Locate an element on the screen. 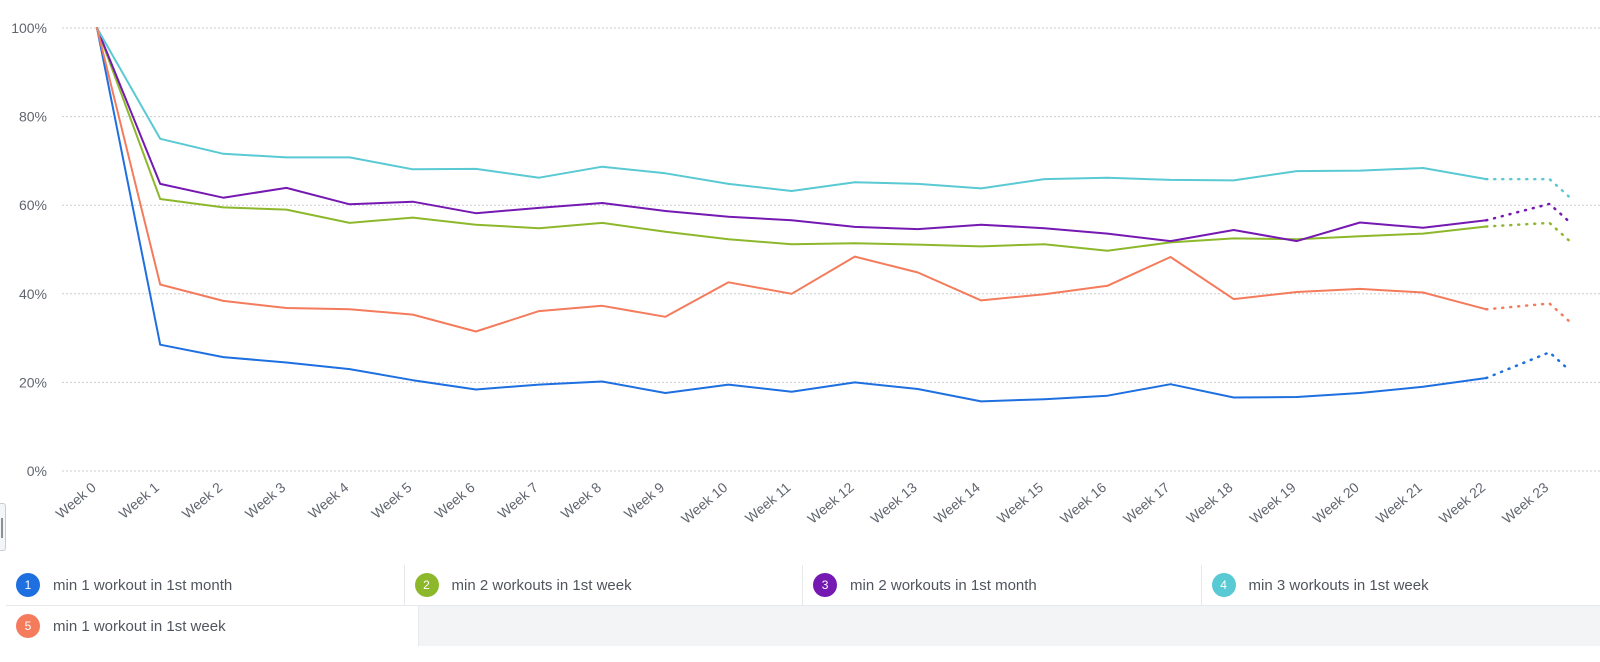  x-tick-label: Week 11 is located at coordinates (768, 502).